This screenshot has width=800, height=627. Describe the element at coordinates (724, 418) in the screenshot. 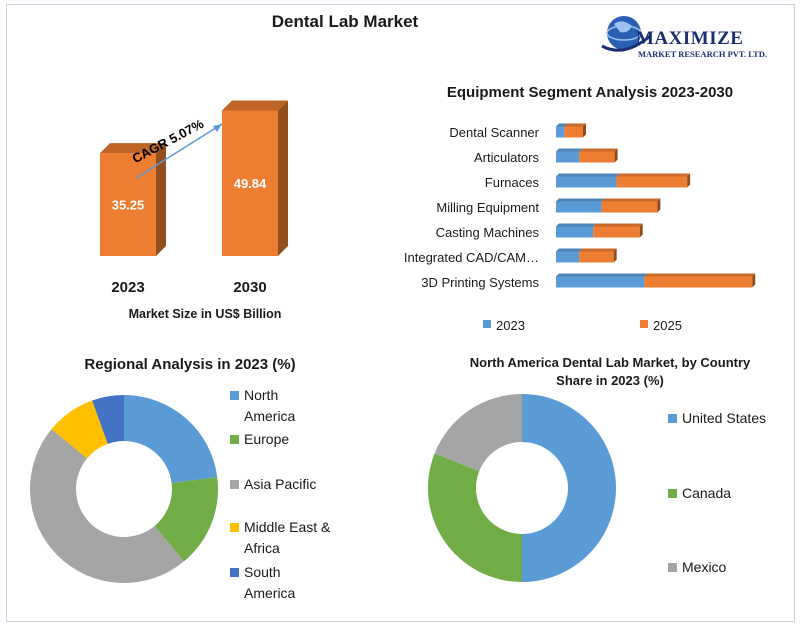

I see `na-legend-label: United States` at that location.